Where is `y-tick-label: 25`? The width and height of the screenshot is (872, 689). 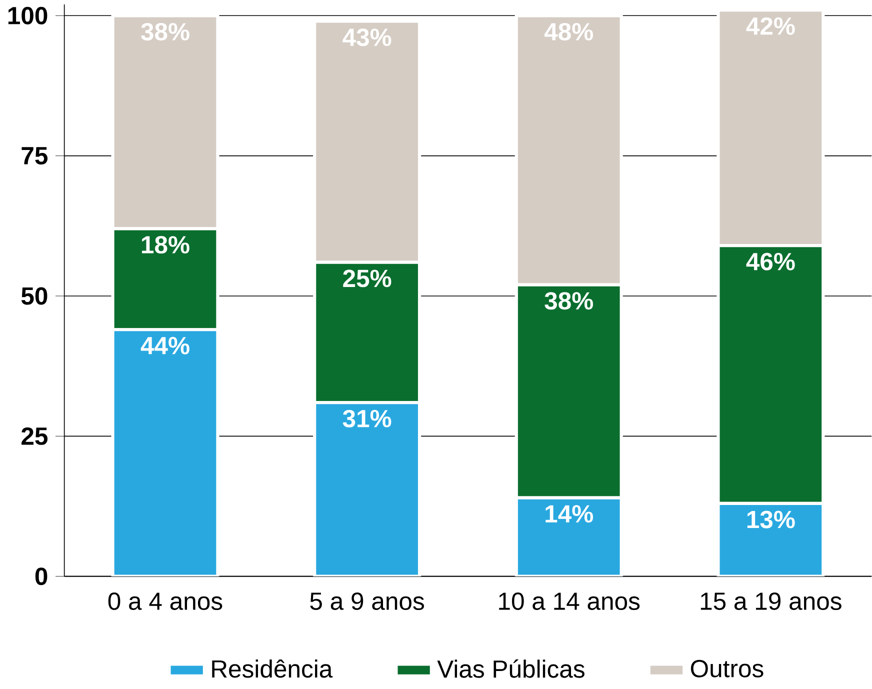
y-tick-label: 25 is located at coordinates (35, 436).